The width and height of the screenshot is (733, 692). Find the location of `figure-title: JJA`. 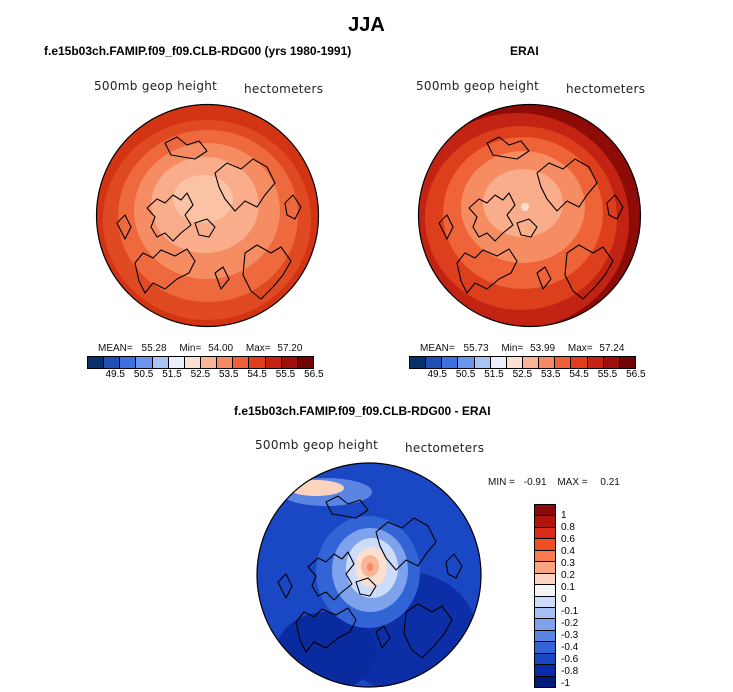

figure-title: JJA is located at coordinates (366, 25).